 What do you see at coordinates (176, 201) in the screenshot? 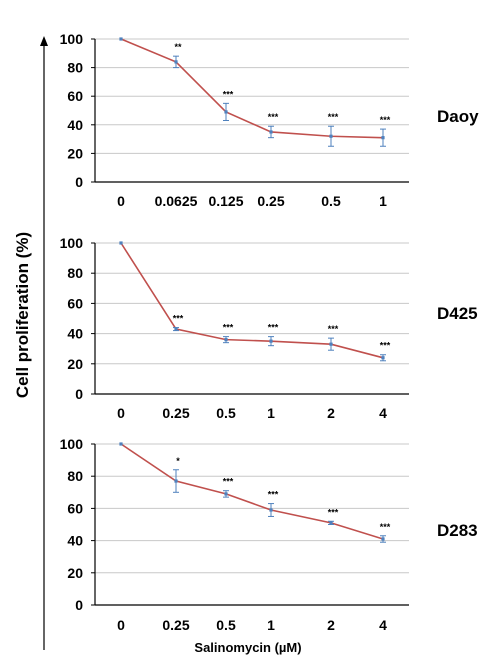
I see `x-tick-label: 0.0625` at bounding box center [176, 201].